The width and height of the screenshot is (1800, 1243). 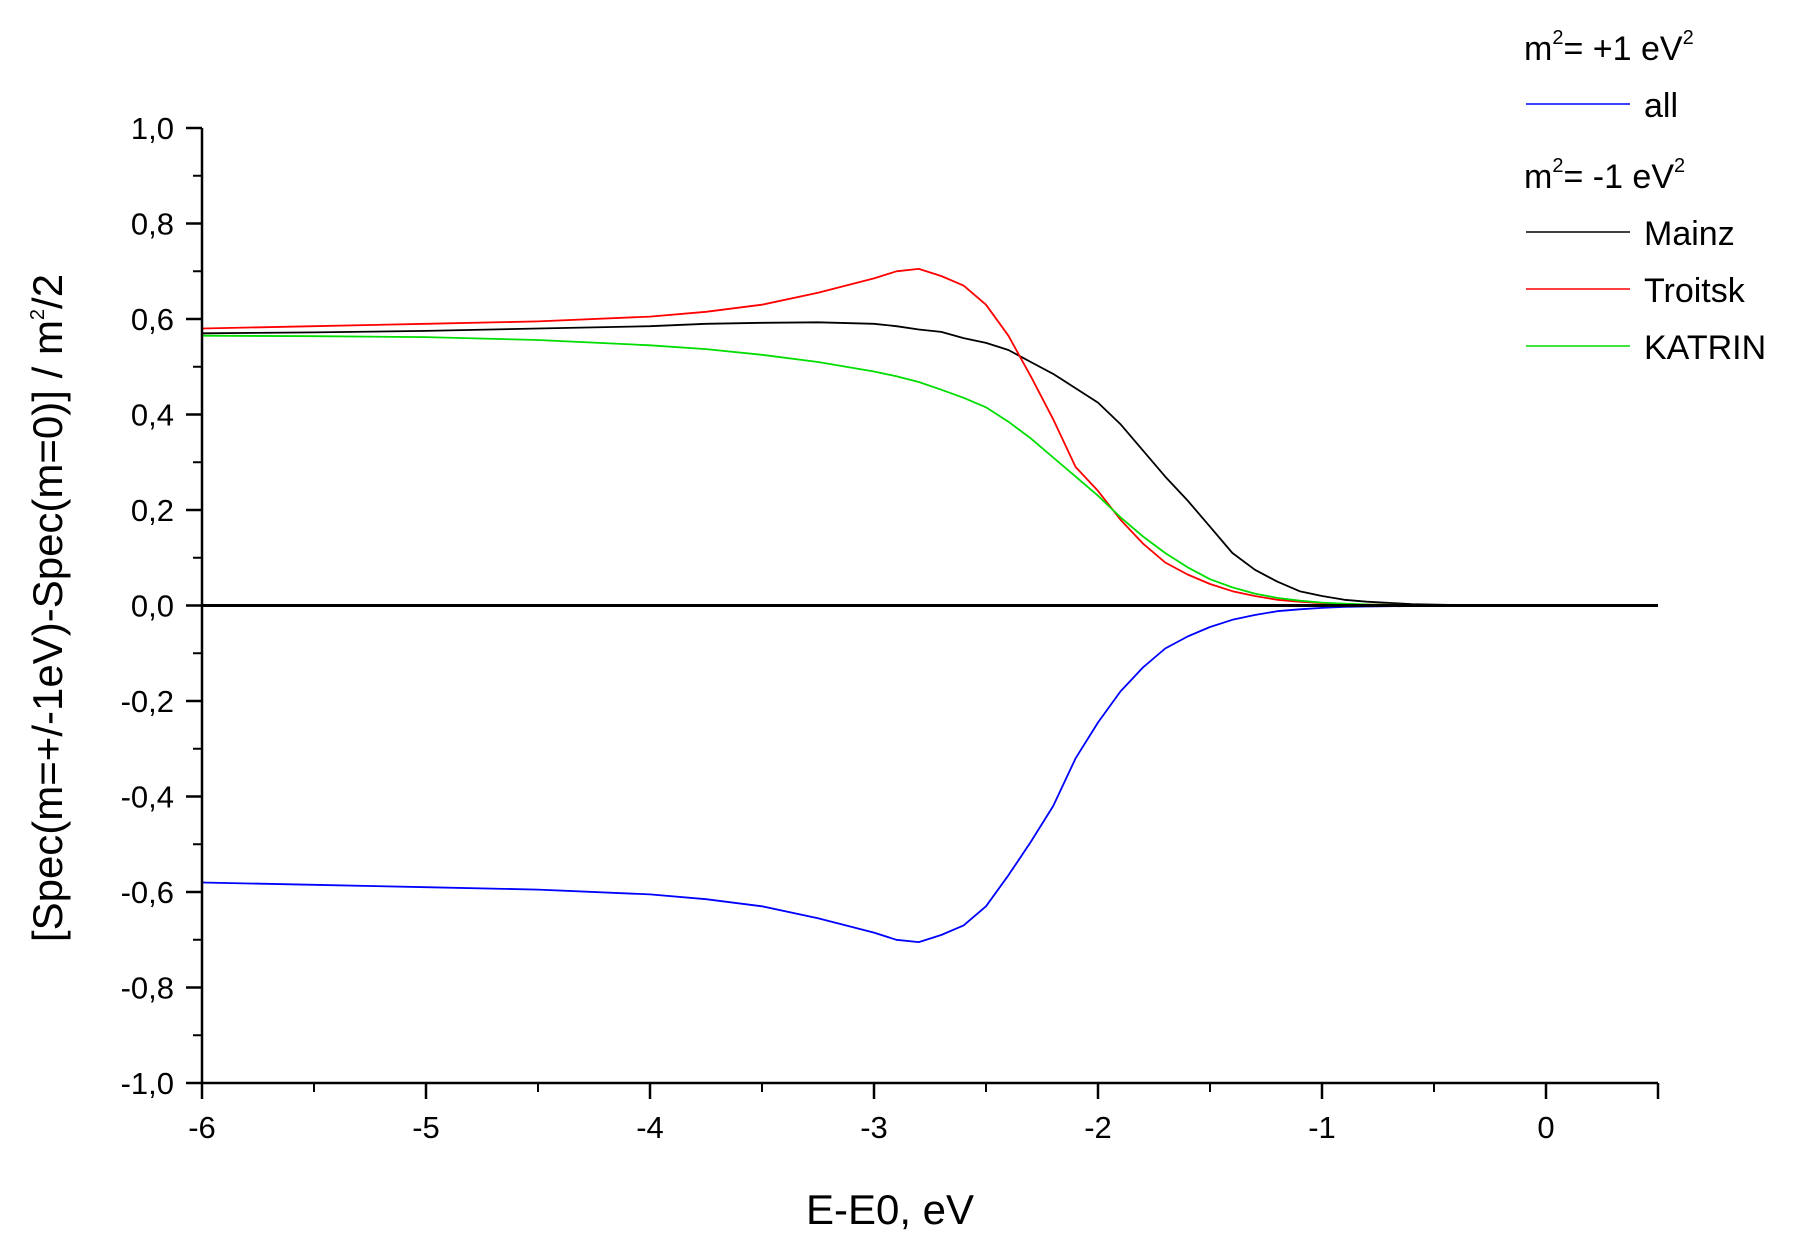 I want to click on legend-label-troitsk: Troitsk, so click(x=1695, y=291).